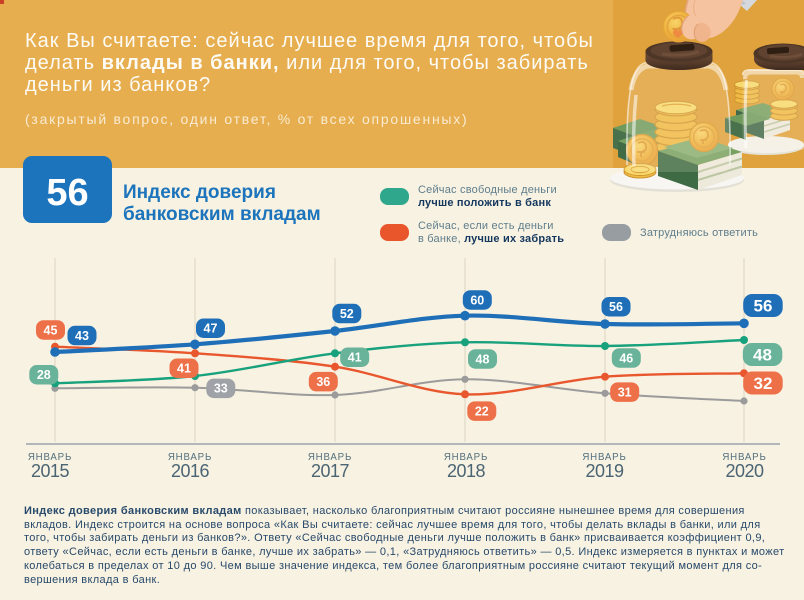 Image resolution: width=804 pixels, height=600 pixels. What do you see at coordinates (604, 471) in the screenshot?
I see `svg-text: 2019` at bounding box center [604, 471].